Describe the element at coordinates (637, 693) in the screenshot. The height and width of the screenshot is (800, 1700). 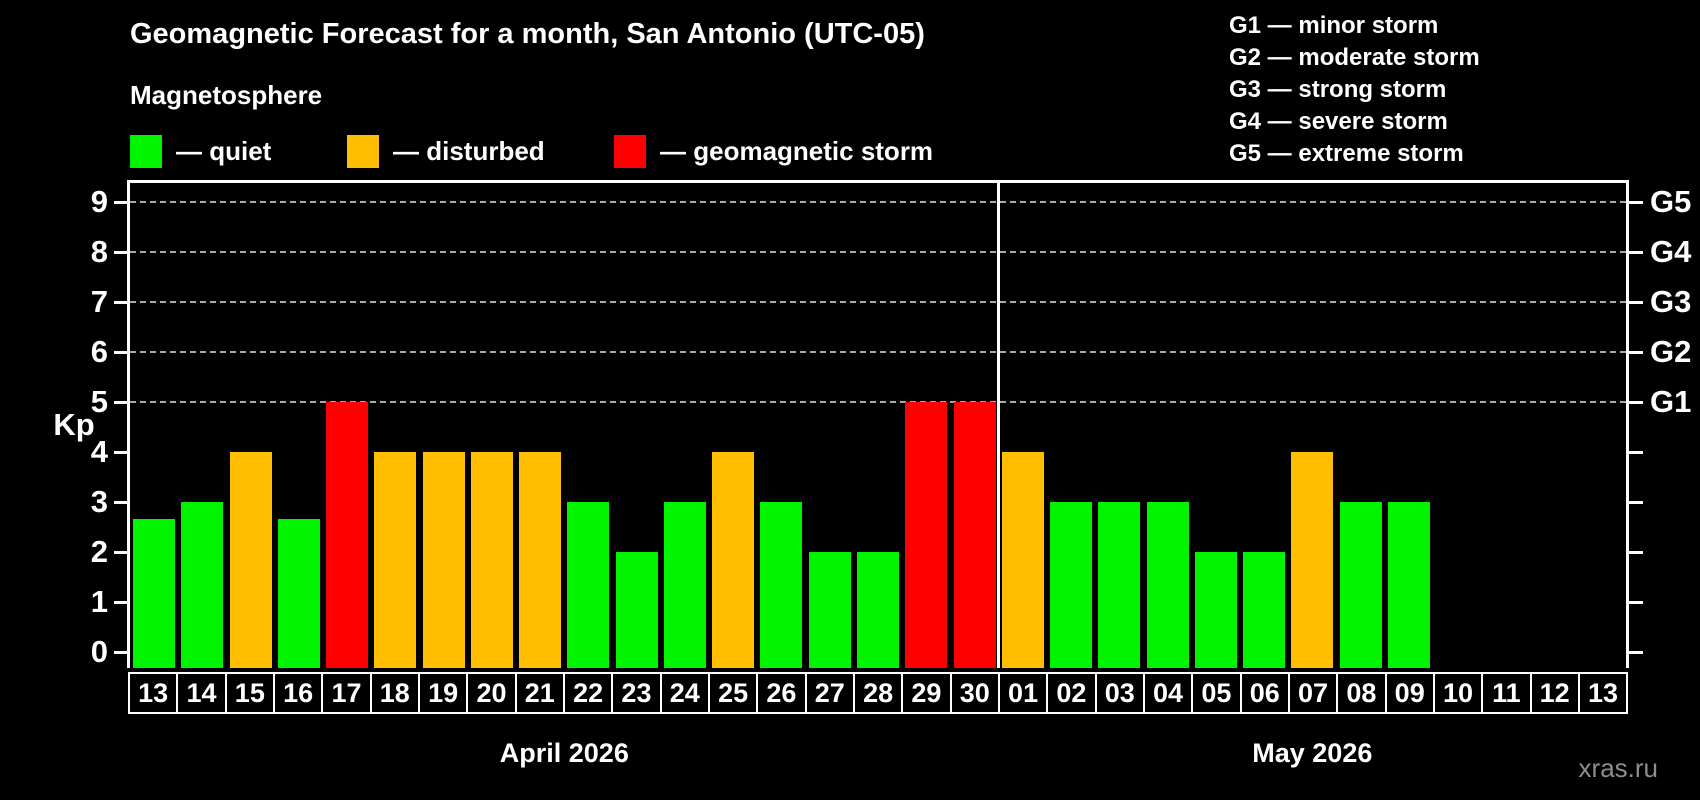
I see `day-cell-april-23: 23` at that location.